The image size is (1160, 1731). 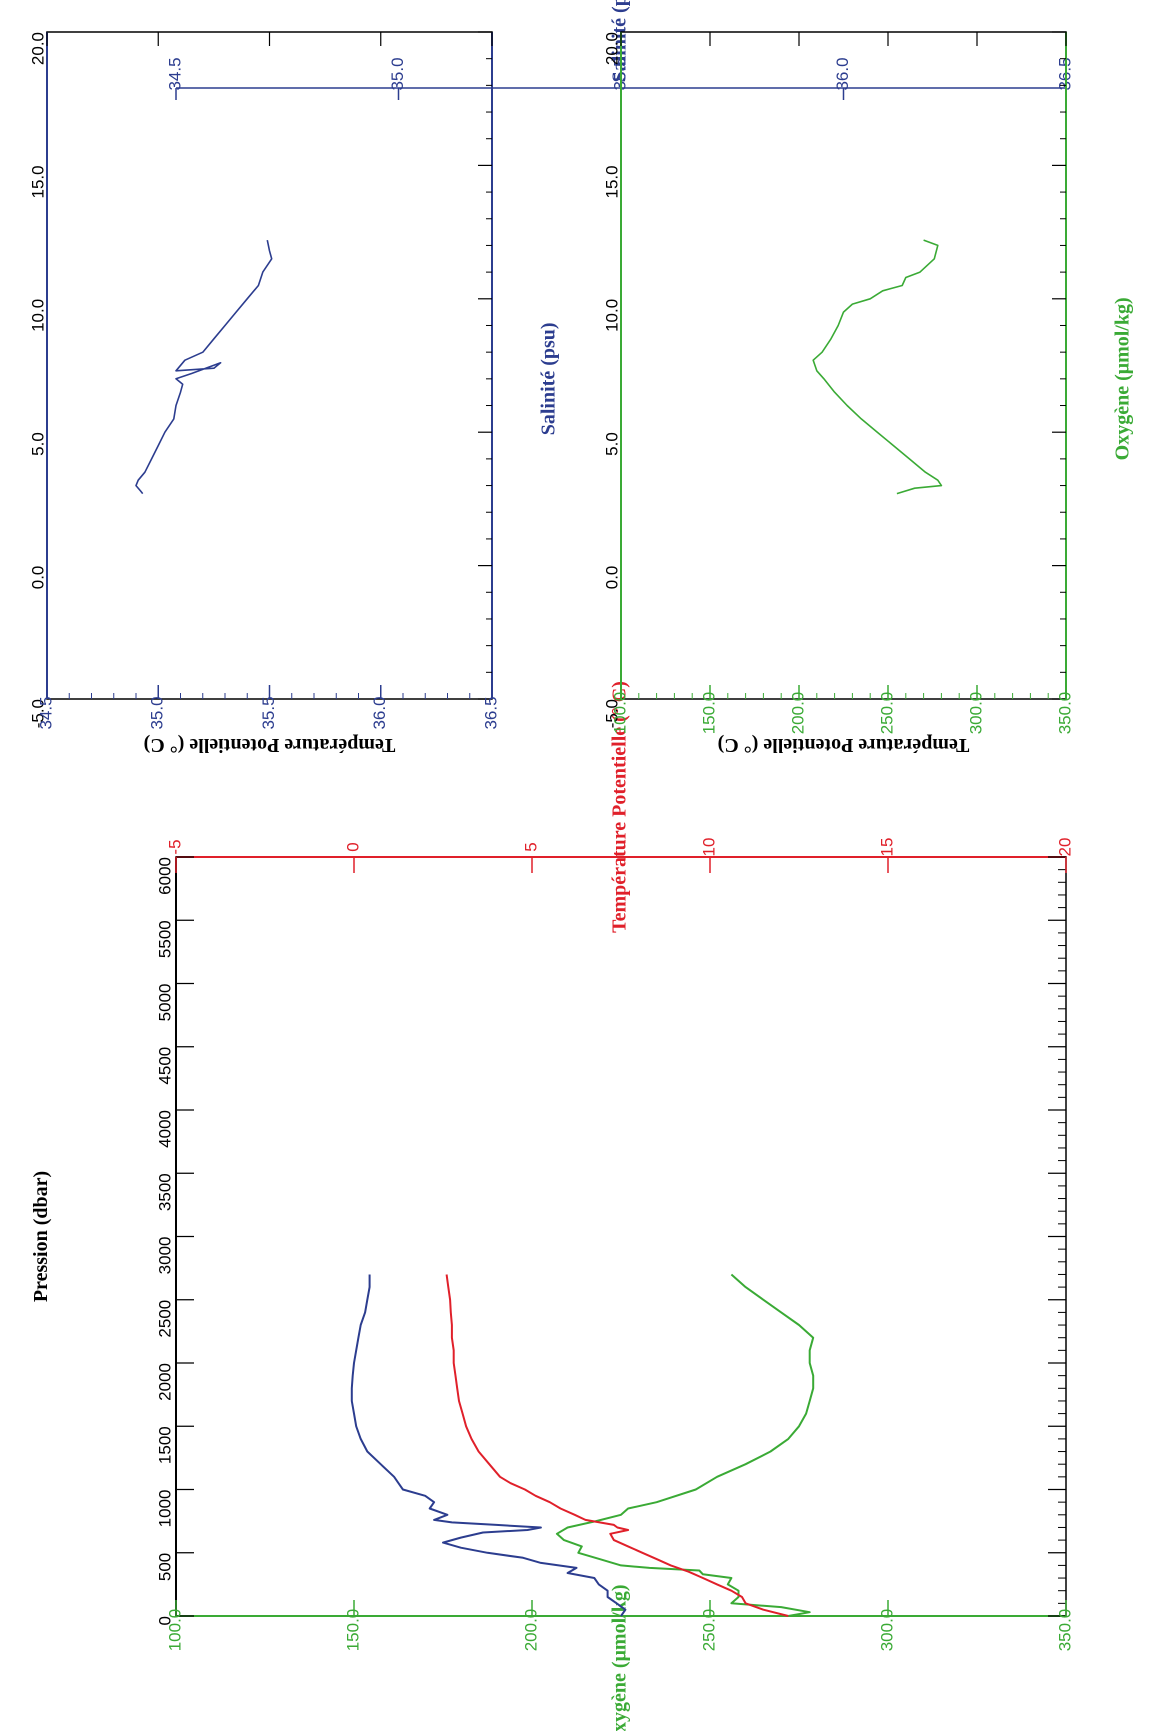 What do you see at coordinates (37, 315) in the screenshot?
I see `ts-temp-tick-label: 10.0` at bounding box center [37, 315].